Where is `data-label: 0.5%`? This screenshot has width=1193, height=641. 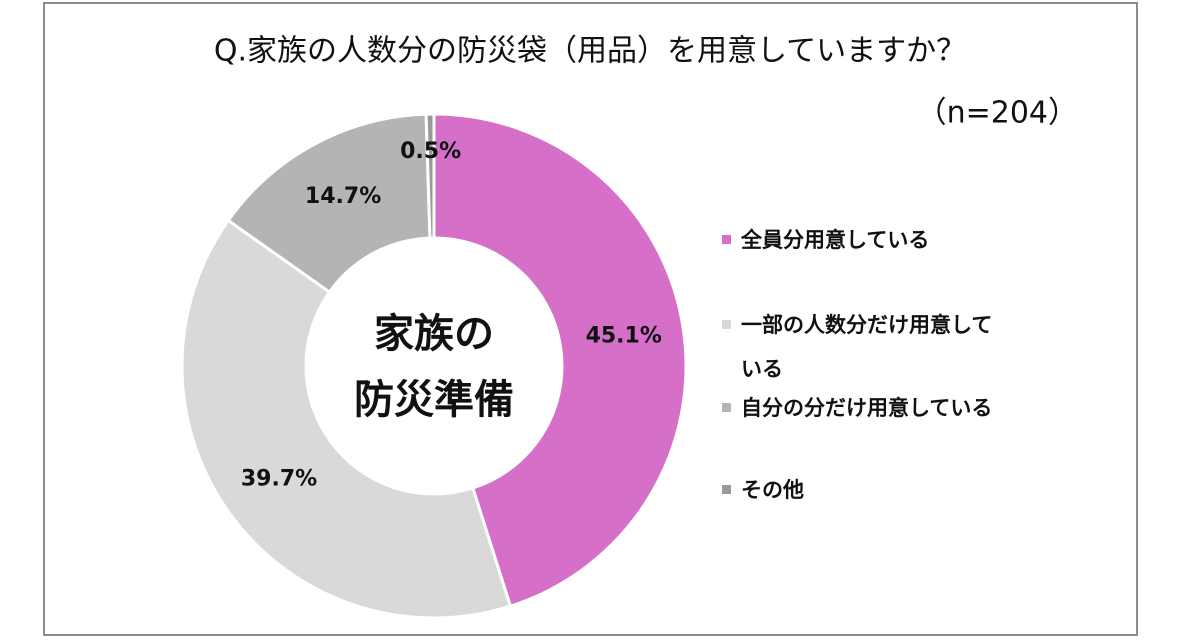 data-label: 0.5% is located at coordinates (430, 151).